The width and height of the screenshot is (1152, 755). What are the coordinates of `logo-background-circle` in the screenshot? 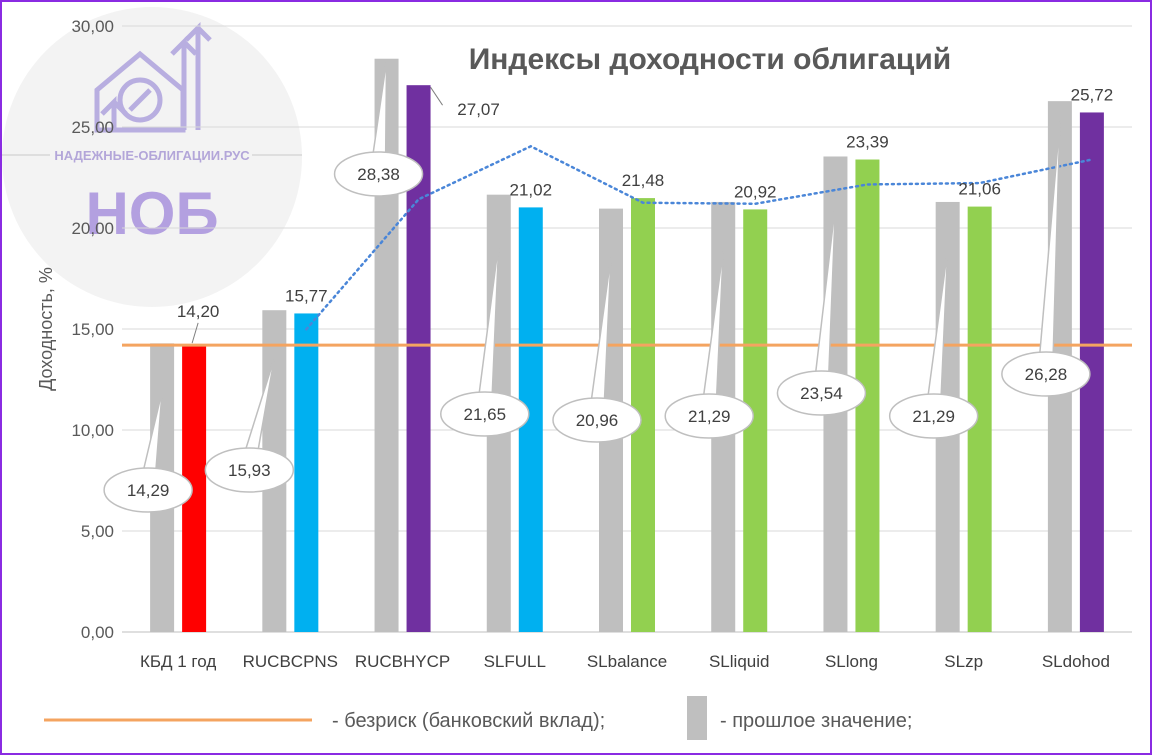 It's located at (152, 157).